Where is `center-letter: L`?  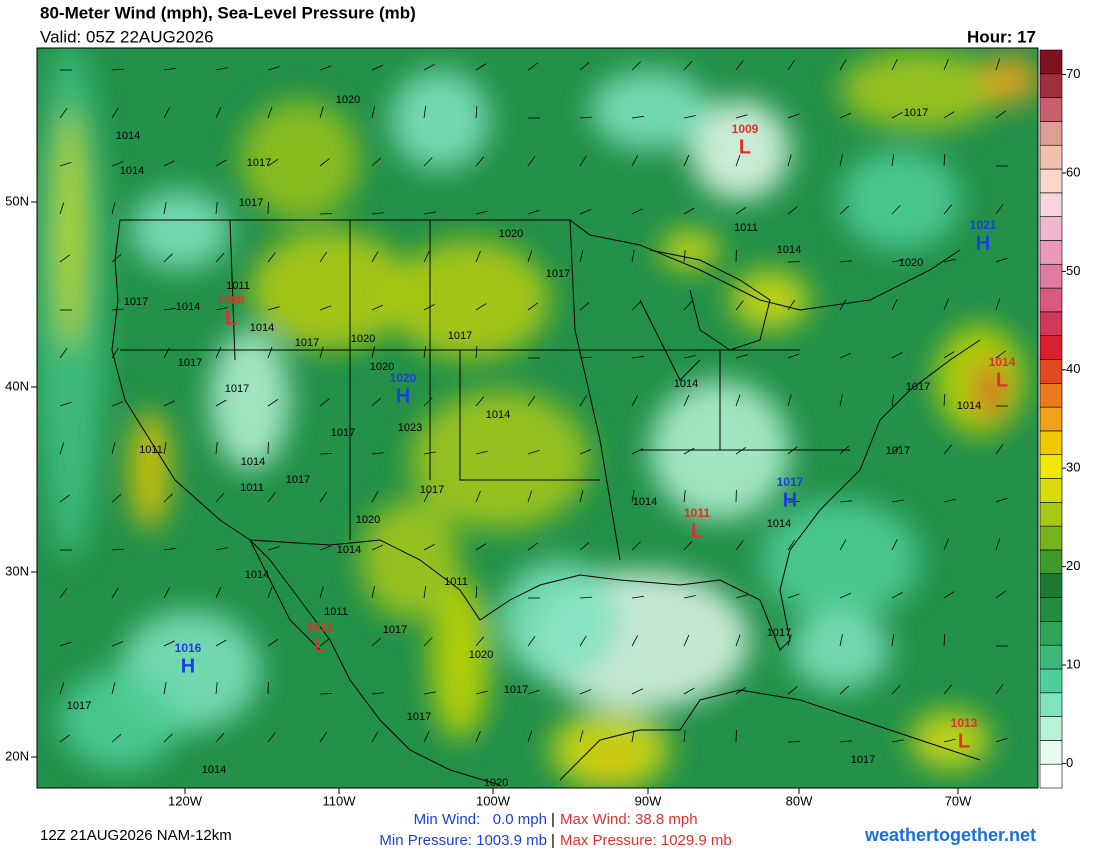 center-letter: L is located at coordinates (1002, 380).